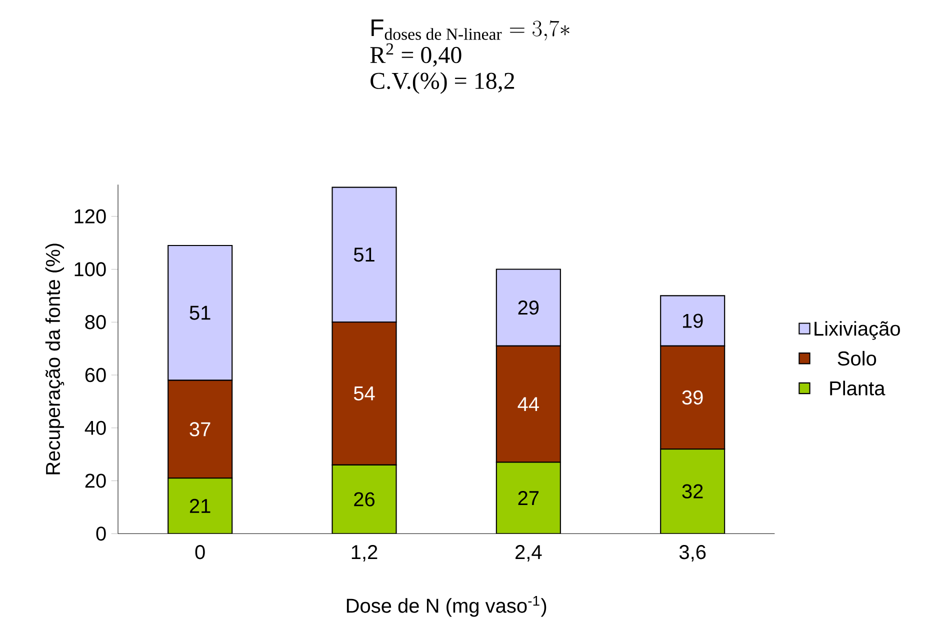 The height and width of the screenshot is (635, 944). Describe the element at coordinates (95, 322) in the screenshot. I see `y-tick-label: 80` at that location.